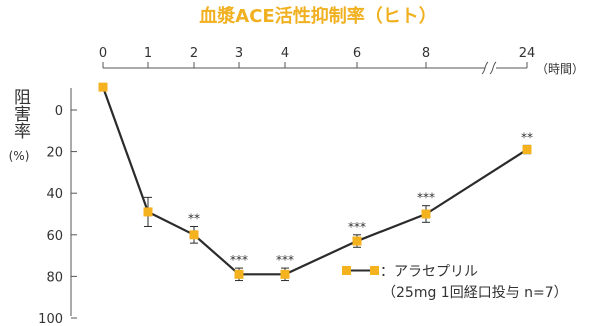 The width and height of the screenshot is (591, 326). What do you see at coordinates (374, 270) in the screenshot?
I see `legend-marker-right` at bounding box center [374, 270].